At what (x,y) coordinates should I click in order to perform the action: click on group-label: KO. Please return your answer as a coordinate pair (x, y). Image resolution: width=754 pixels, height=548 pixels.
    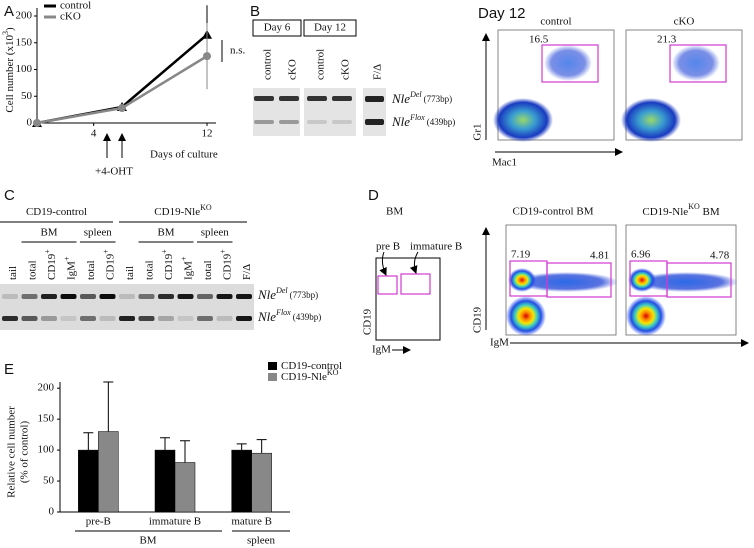
    Looking at the image, I should click on (206, 207).